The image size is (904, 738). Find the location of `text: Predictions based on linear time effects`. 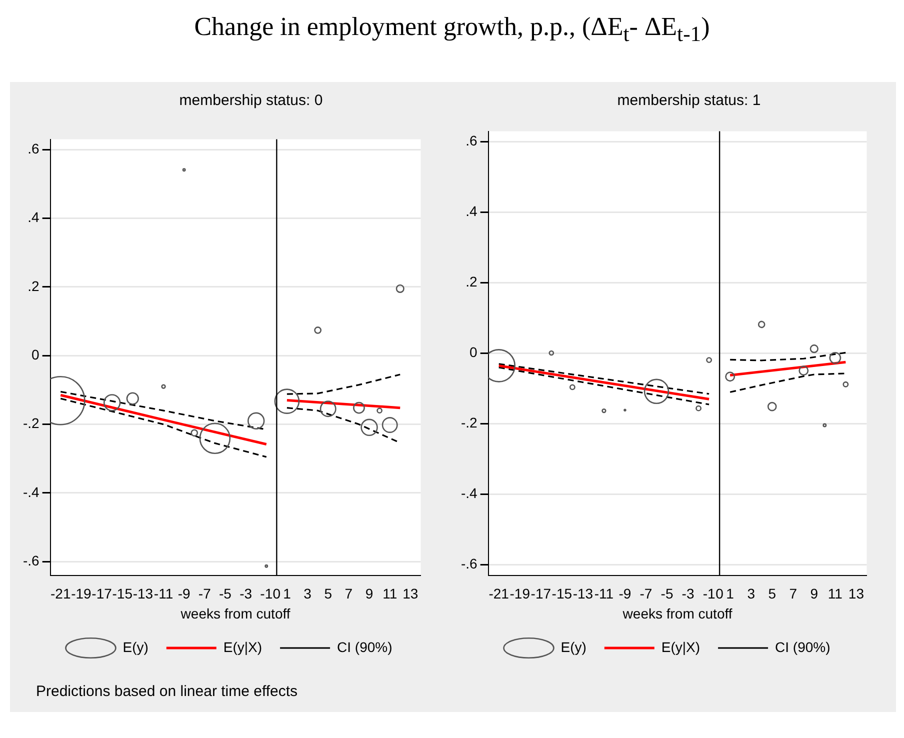

text: Predictions based on linear time effects is located at coordinates (167, 691).